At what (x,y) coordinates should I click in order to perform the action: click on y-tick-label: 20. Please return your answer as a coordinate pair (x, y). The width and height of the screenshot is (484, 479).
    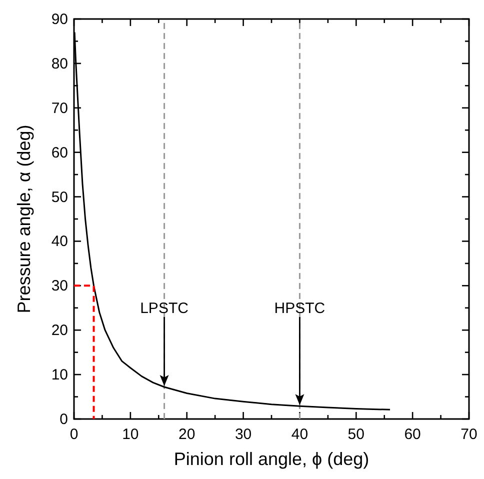
    Looking at the image, I should click on (59, 331).